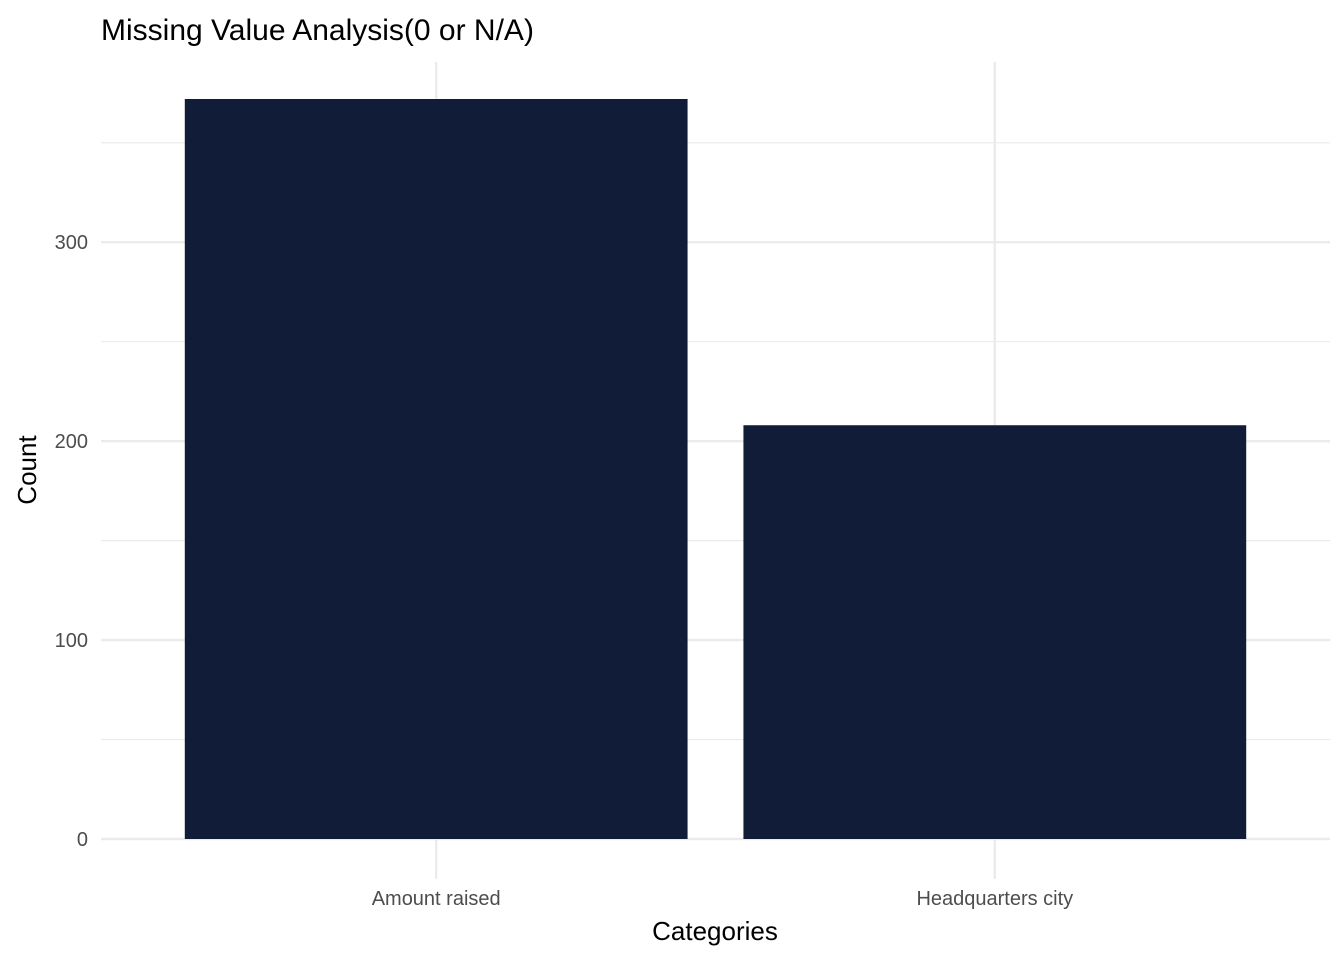 This screenshot has width=1344, height=965. What do you see at coordinates (82, 840) in the screenshot?
I see `y-tick-label: 0` at bounding box center [82, 840].